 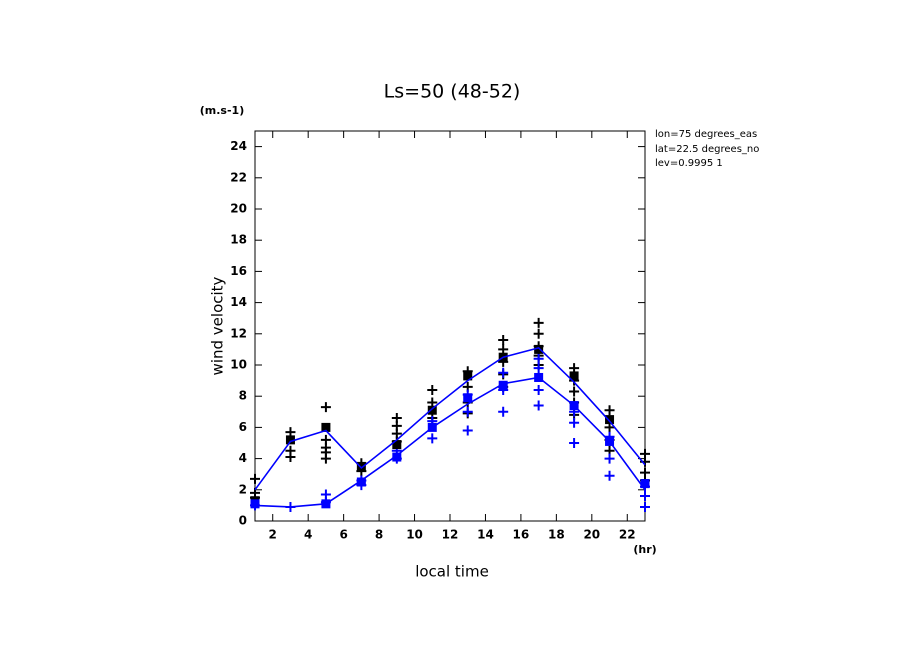 What do you see at coordinates (452, 572) in the screenshot?
I see `x-axis-label: local time` at bounding box center [452, 572].